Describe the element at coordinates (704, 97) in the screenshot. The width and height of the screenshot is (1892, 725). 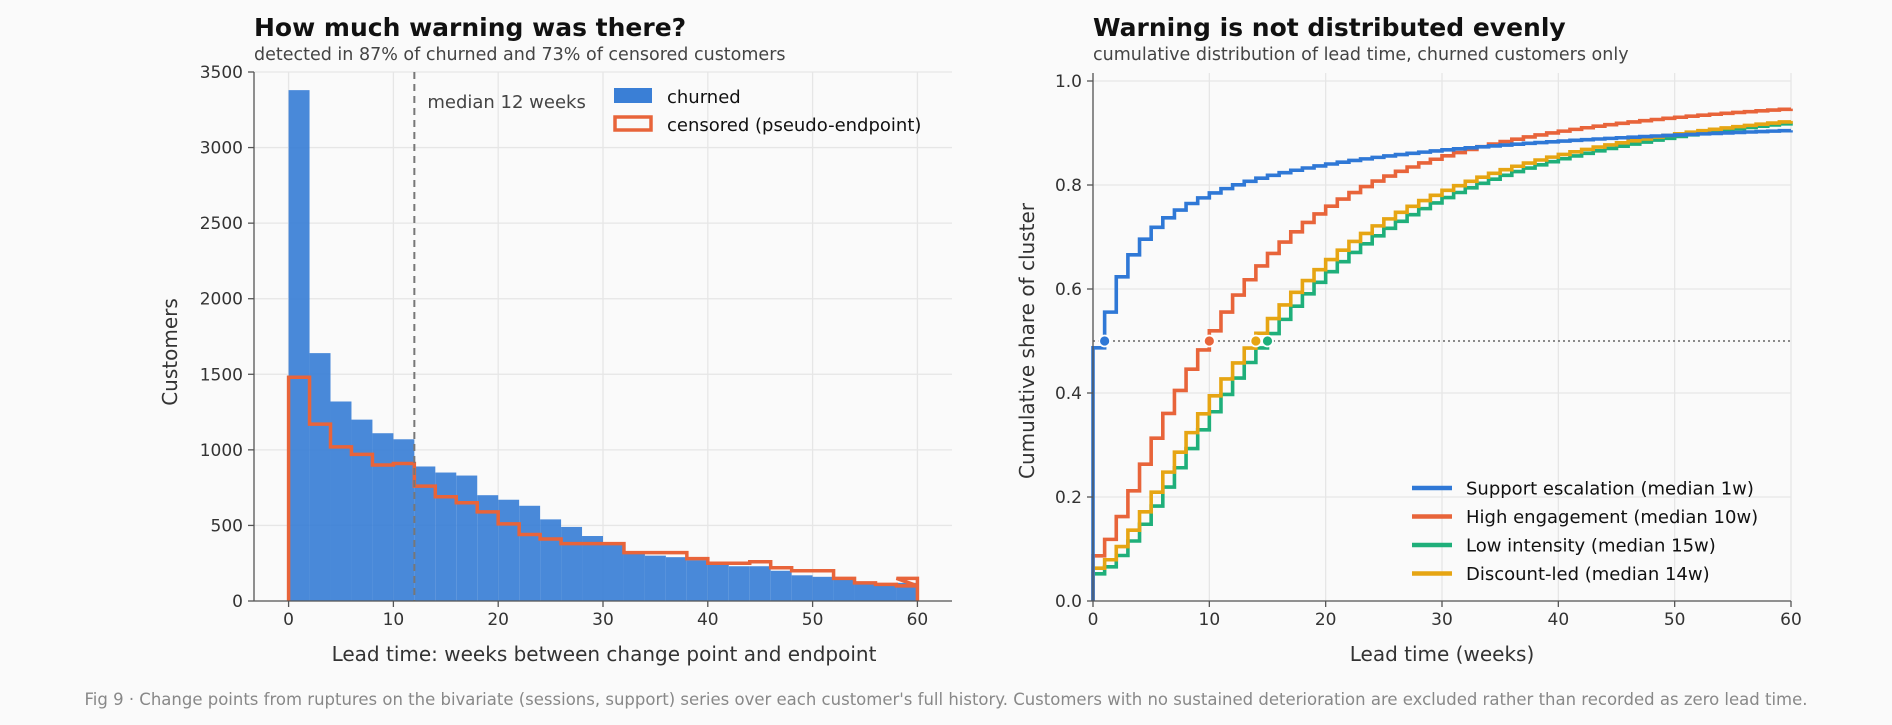
I see `legend-label-churned: churned` at that location.